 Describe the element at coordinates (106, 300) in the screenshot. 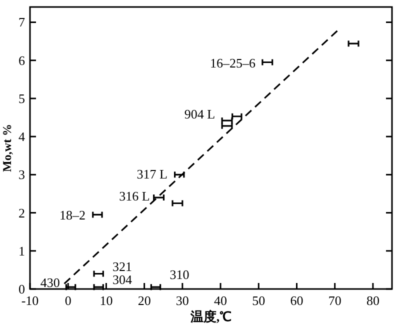

I see `x-tick-label: 10` at that location.